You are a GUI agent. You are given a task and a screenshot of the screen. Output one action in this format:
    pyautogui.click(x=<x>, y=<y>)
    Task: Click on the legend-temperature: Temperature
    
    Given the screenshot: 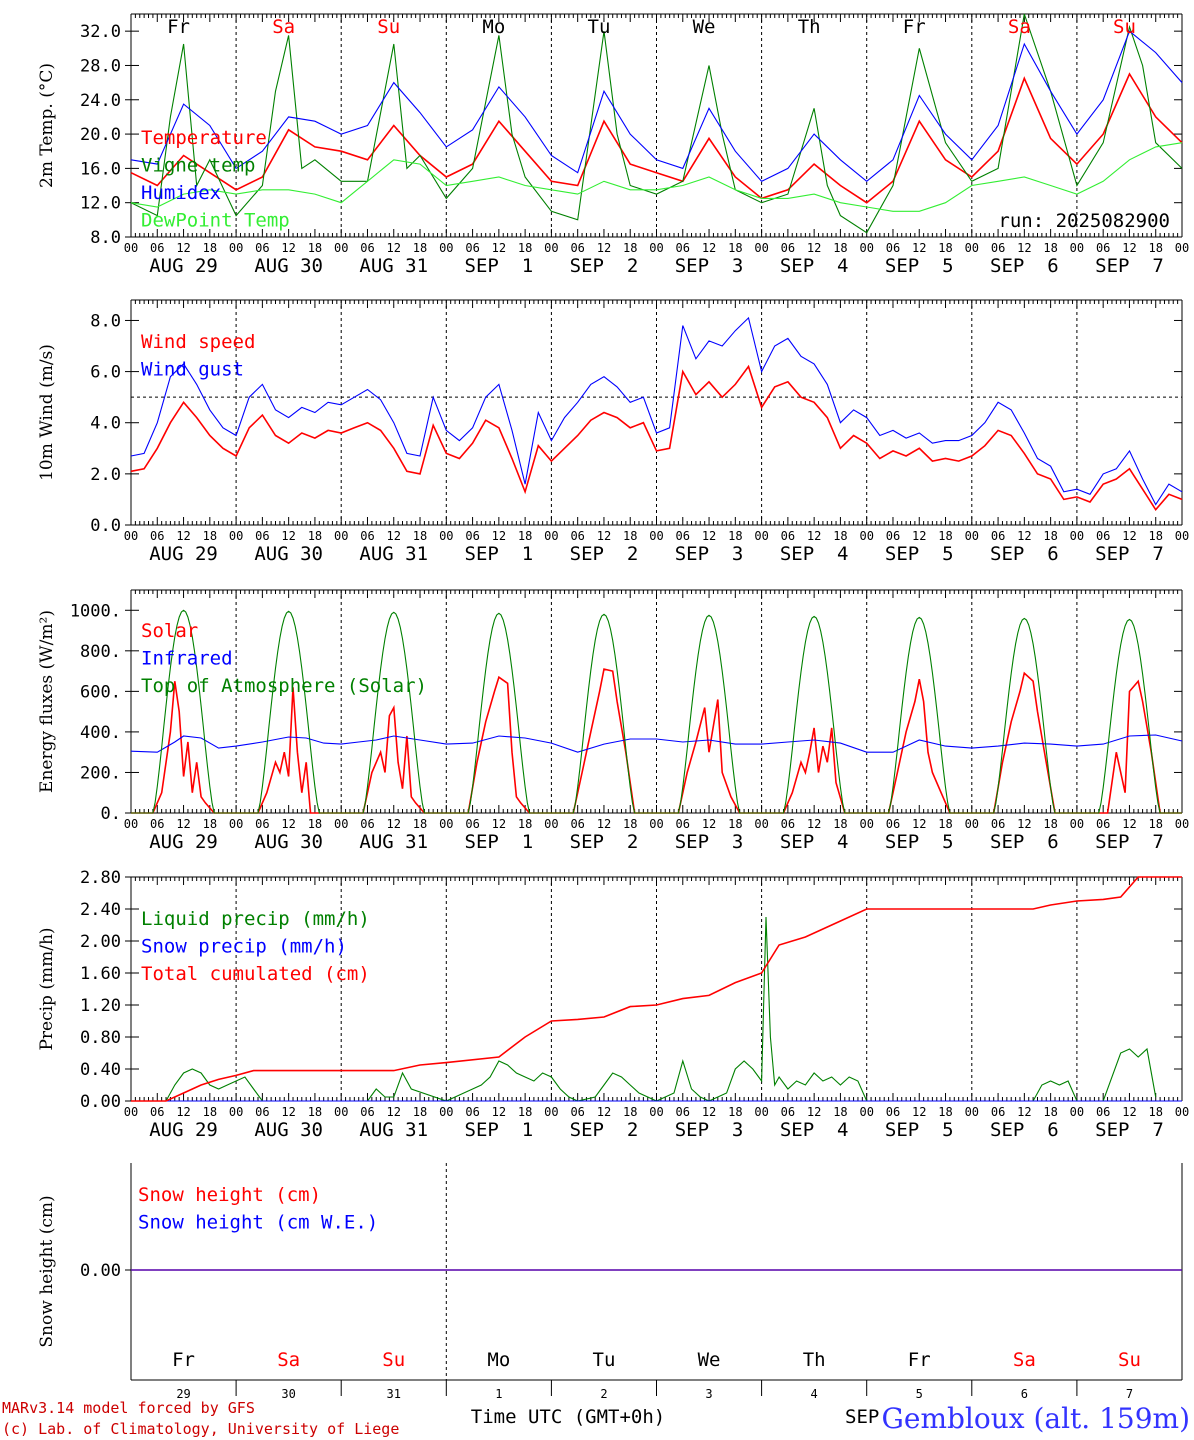 What is the action you would take?
    pyautogui.click(x=204, y=138)
    